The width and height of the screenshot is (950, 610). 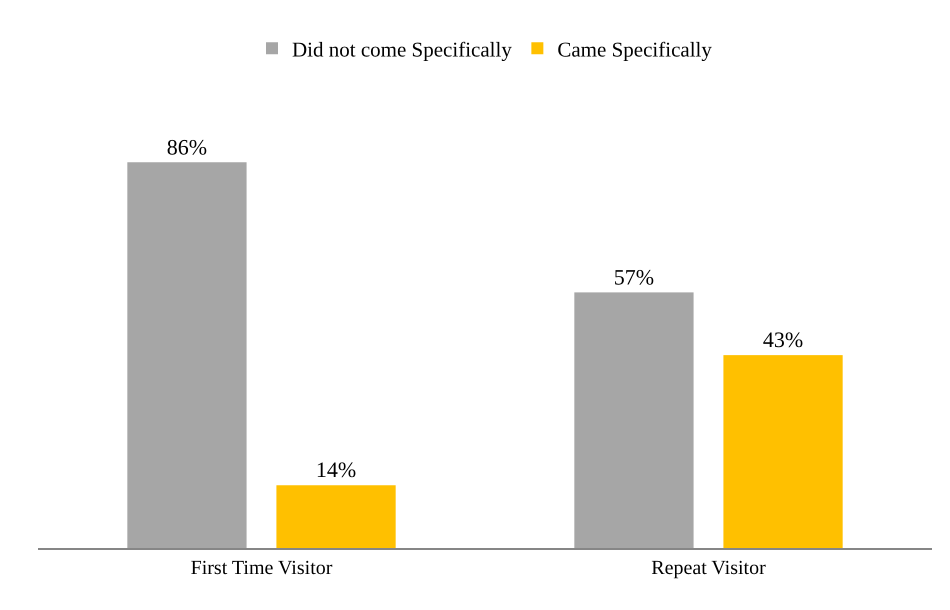 What do you see at coordinates (402, 49) in the screenshot?
I see `legend-label: Did not come Specifically` at bounding box center [402, 49].